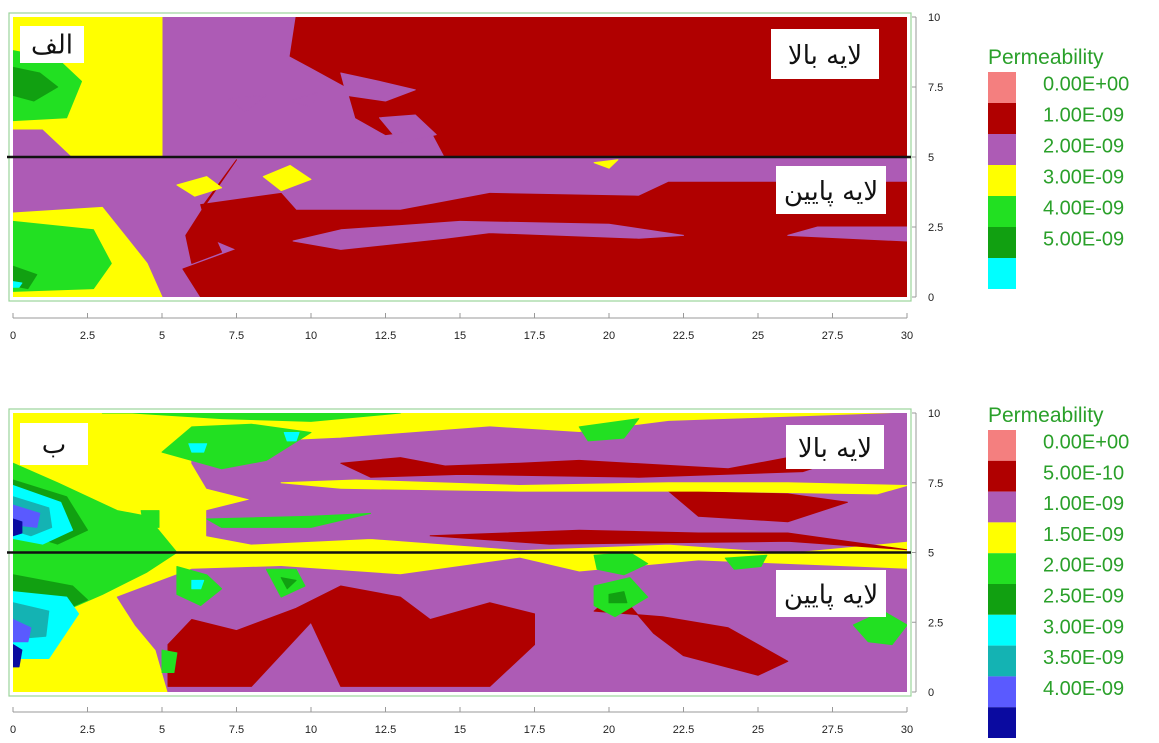  Describe the element at coordinates (1083, 240) in the screenshot. I see `legend-entry-label: 5.00E-09` at that location.